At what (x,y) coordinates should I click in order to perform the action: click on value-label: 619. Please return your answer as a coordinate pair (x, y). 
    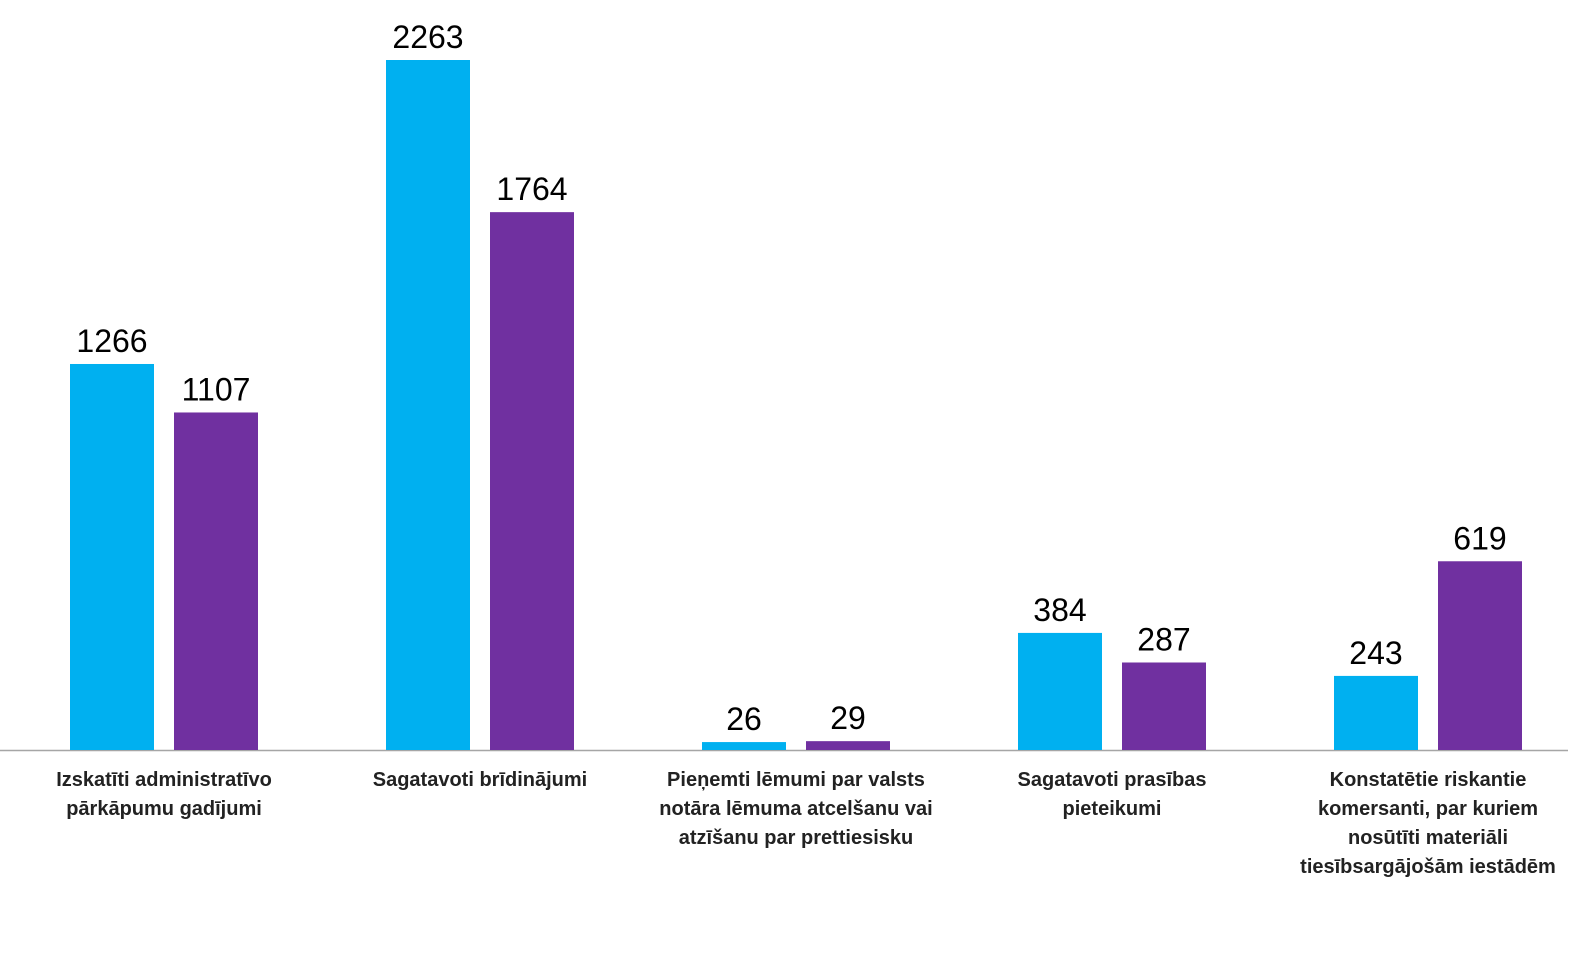
    Looking at the image, I should click on (1479, 538).